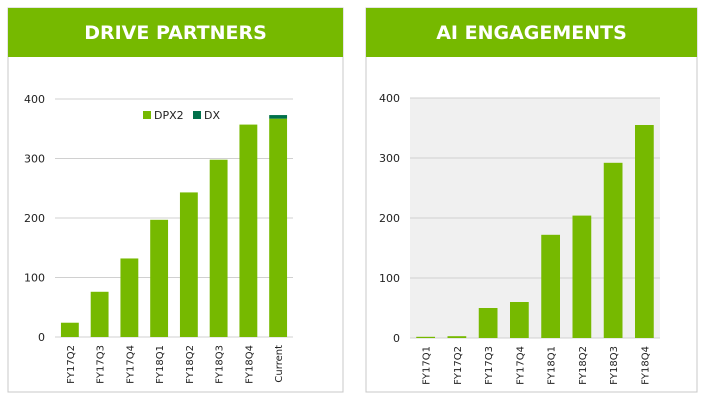 Image resolution: width=703 pixels, height=404 pixels. I want to click on legend-label: DX, so click(212, 115).